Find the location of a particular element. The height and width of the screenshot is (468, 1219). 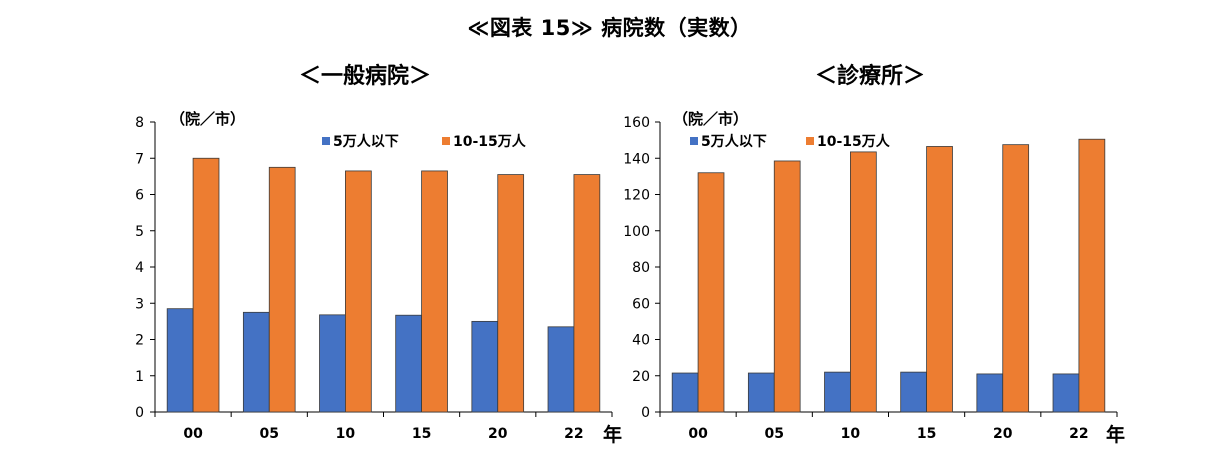

y-tick-label: 100 is located at coordinates (636, 232).